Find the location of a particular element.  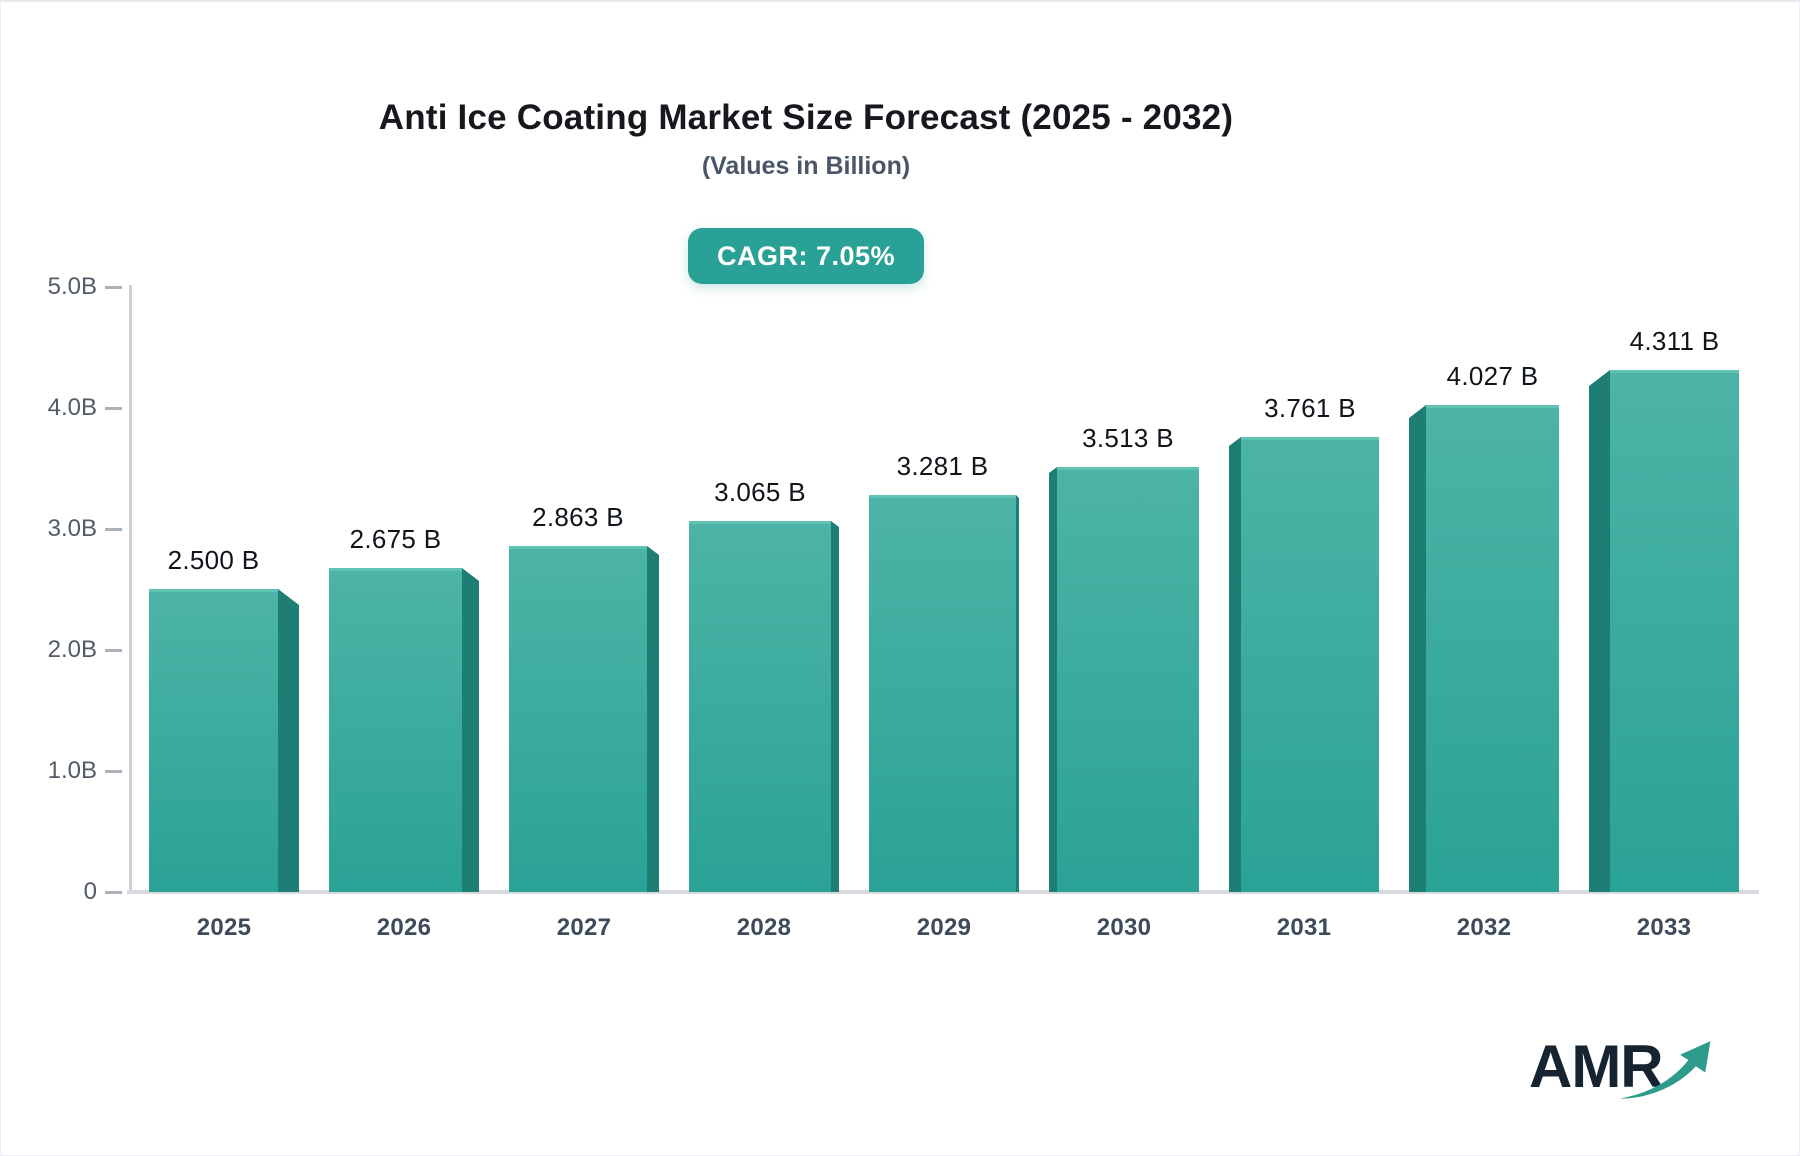

bar-value-label-2029: 3.281 B is located at coordinates (942, 466).